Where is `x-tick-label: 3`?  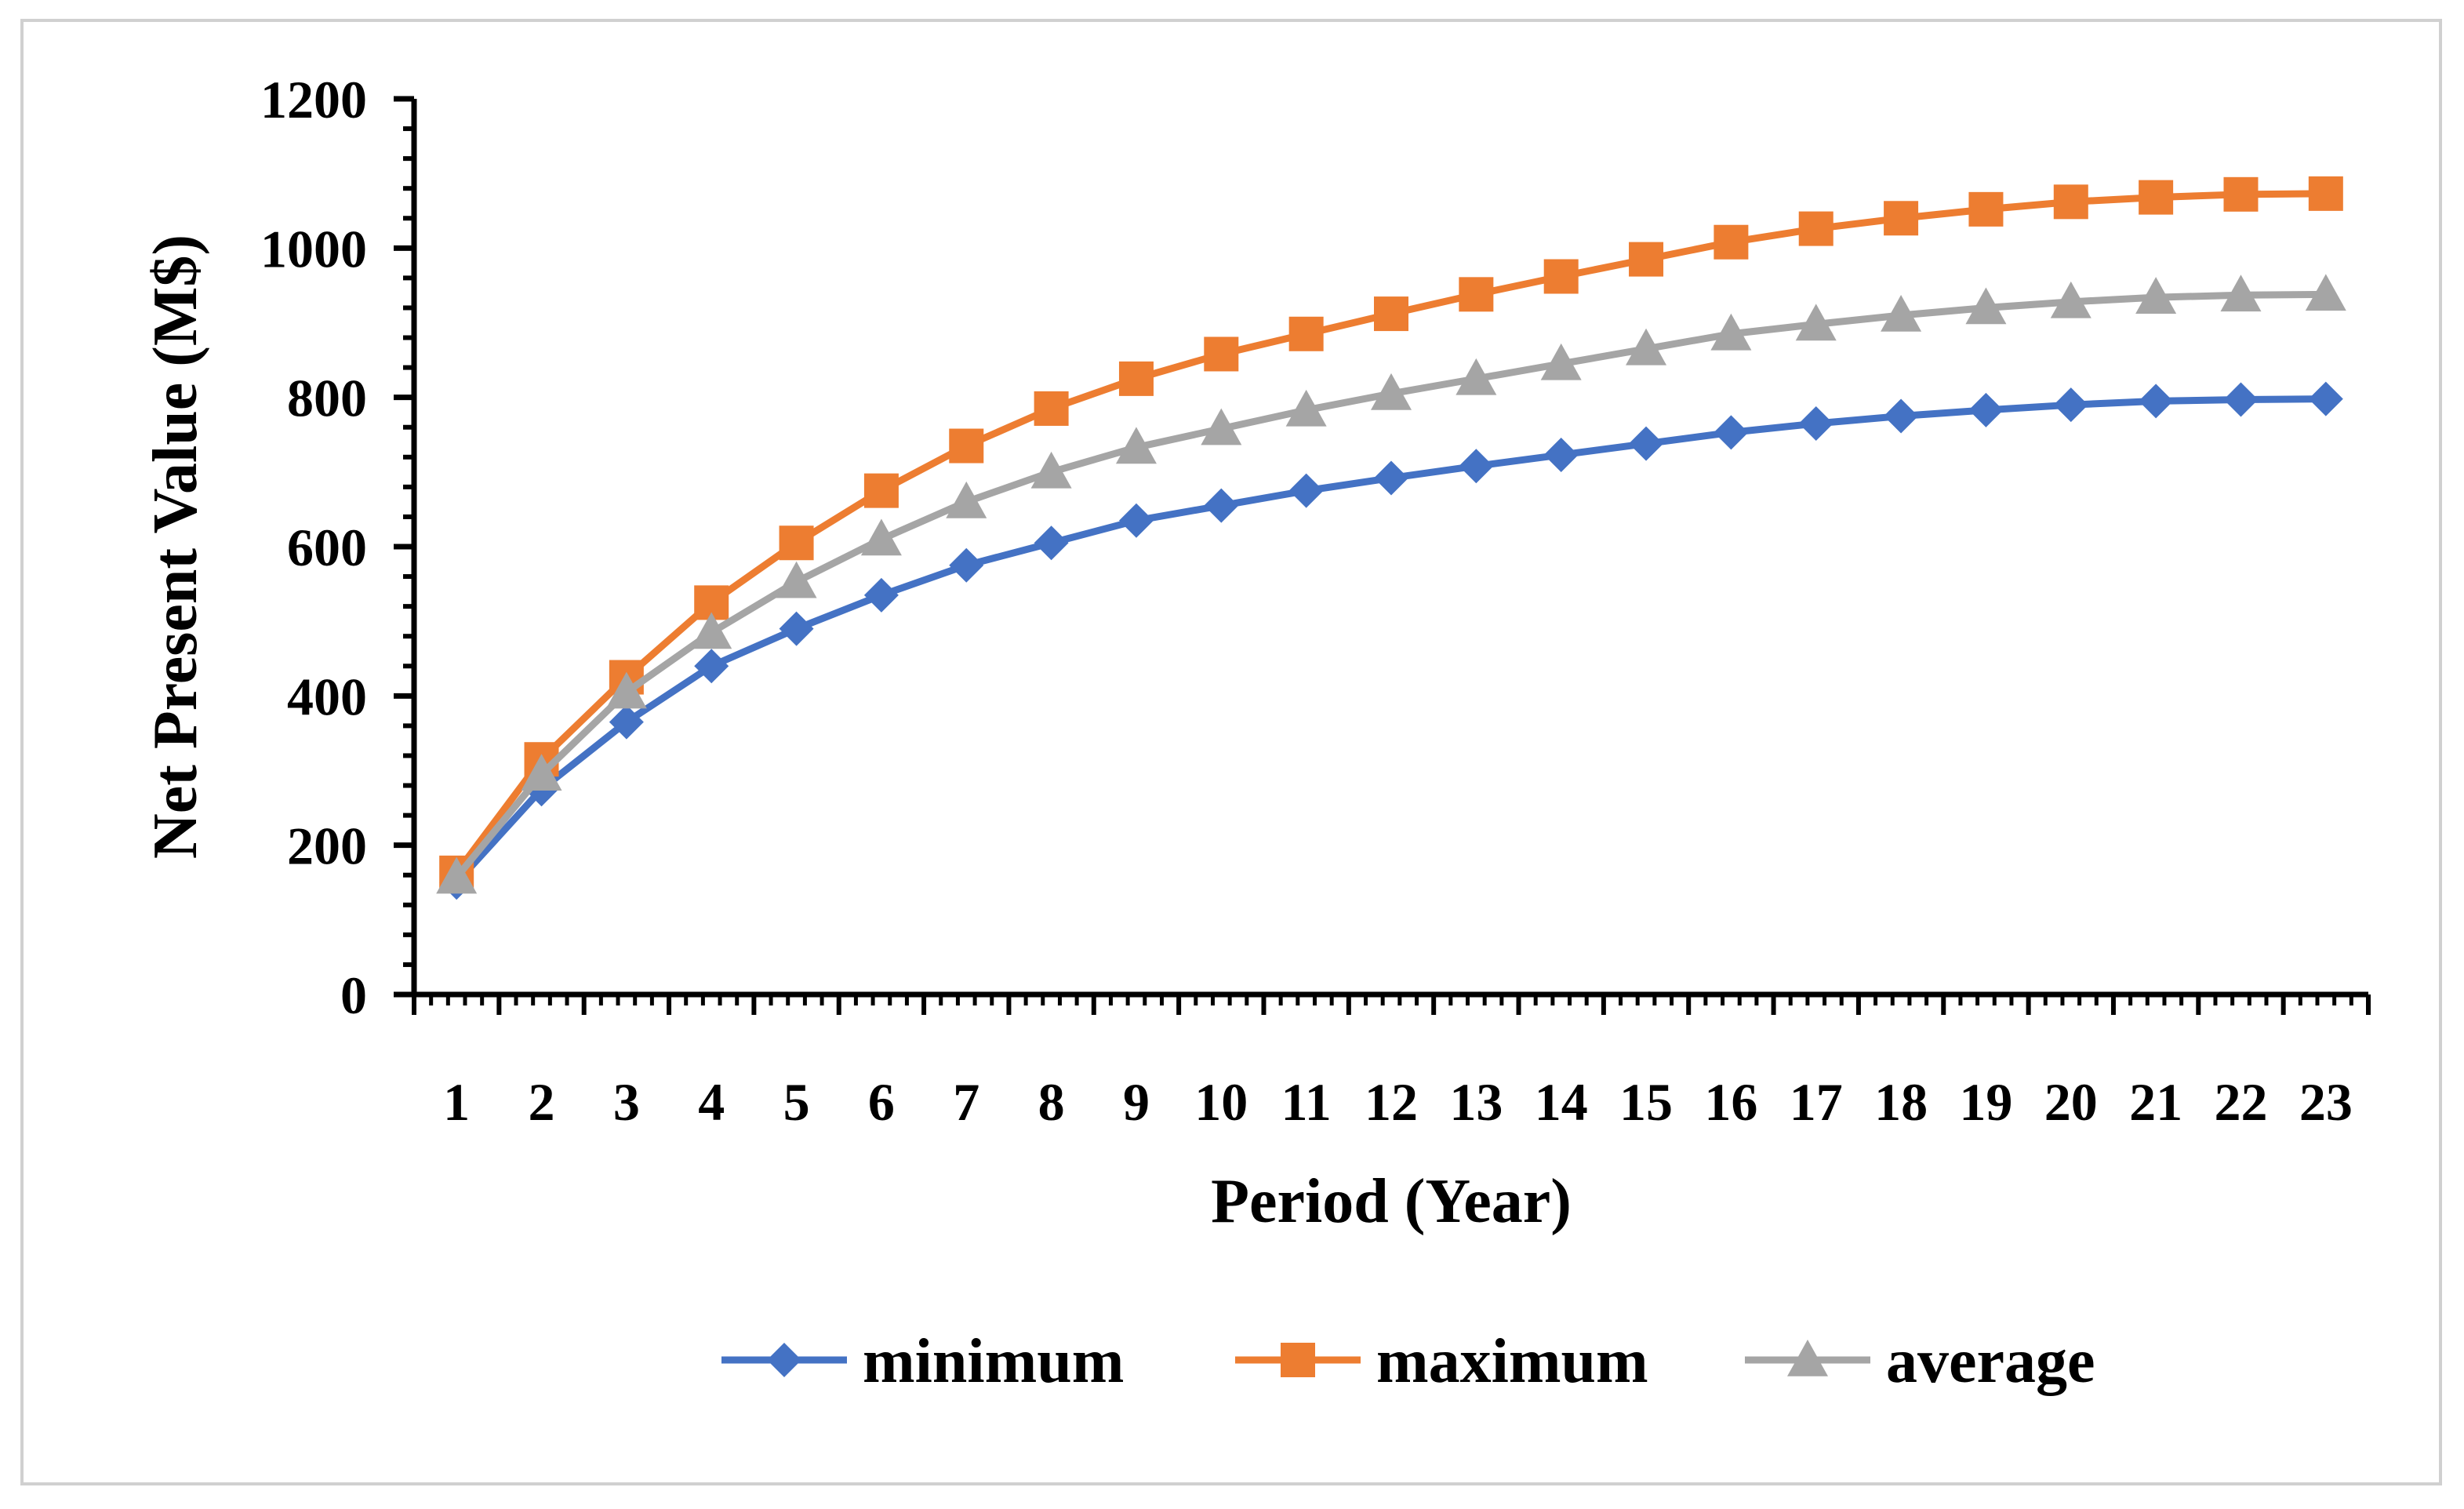 x-tick-label: 3 is located at coordinates (626, 1102).